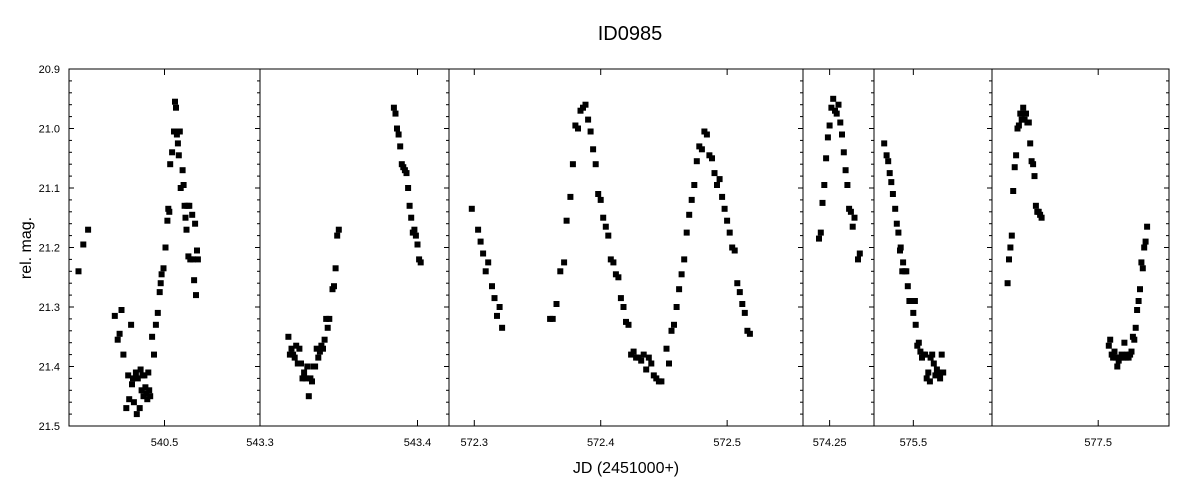  I want to click on x-tick-label: 572.5, so click(727, 443).